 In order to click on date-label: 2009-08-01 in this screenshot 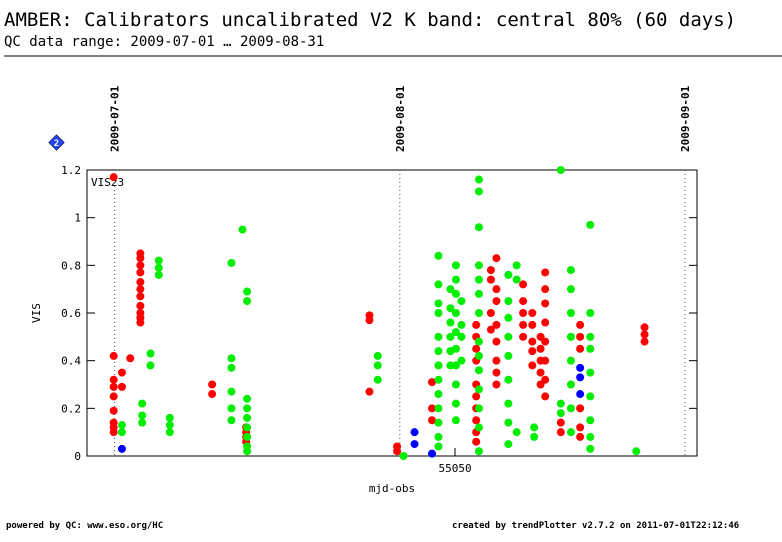, I will do `click(400, 118)`.